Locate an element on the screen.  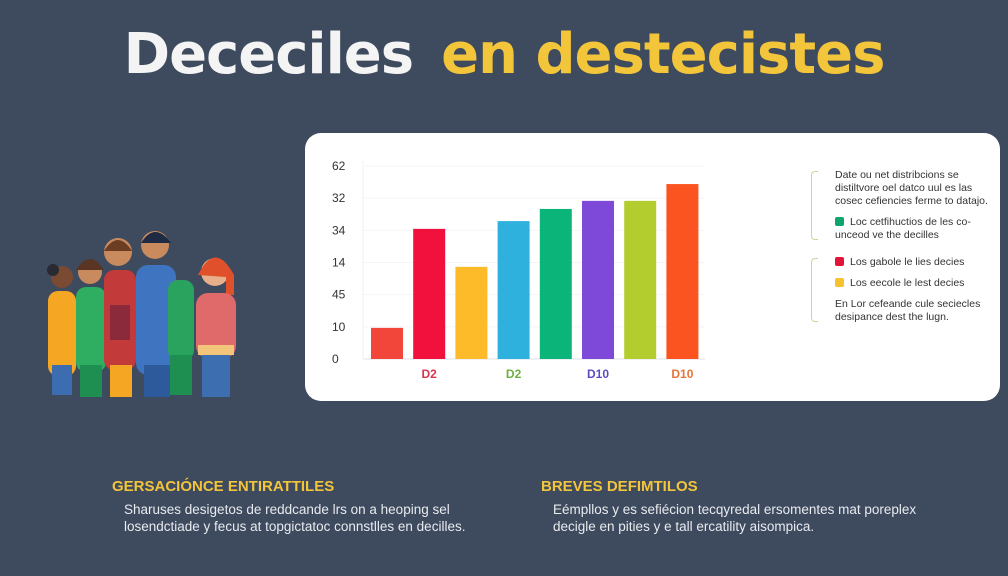
people-illustration is located at coordinates (141, 314).